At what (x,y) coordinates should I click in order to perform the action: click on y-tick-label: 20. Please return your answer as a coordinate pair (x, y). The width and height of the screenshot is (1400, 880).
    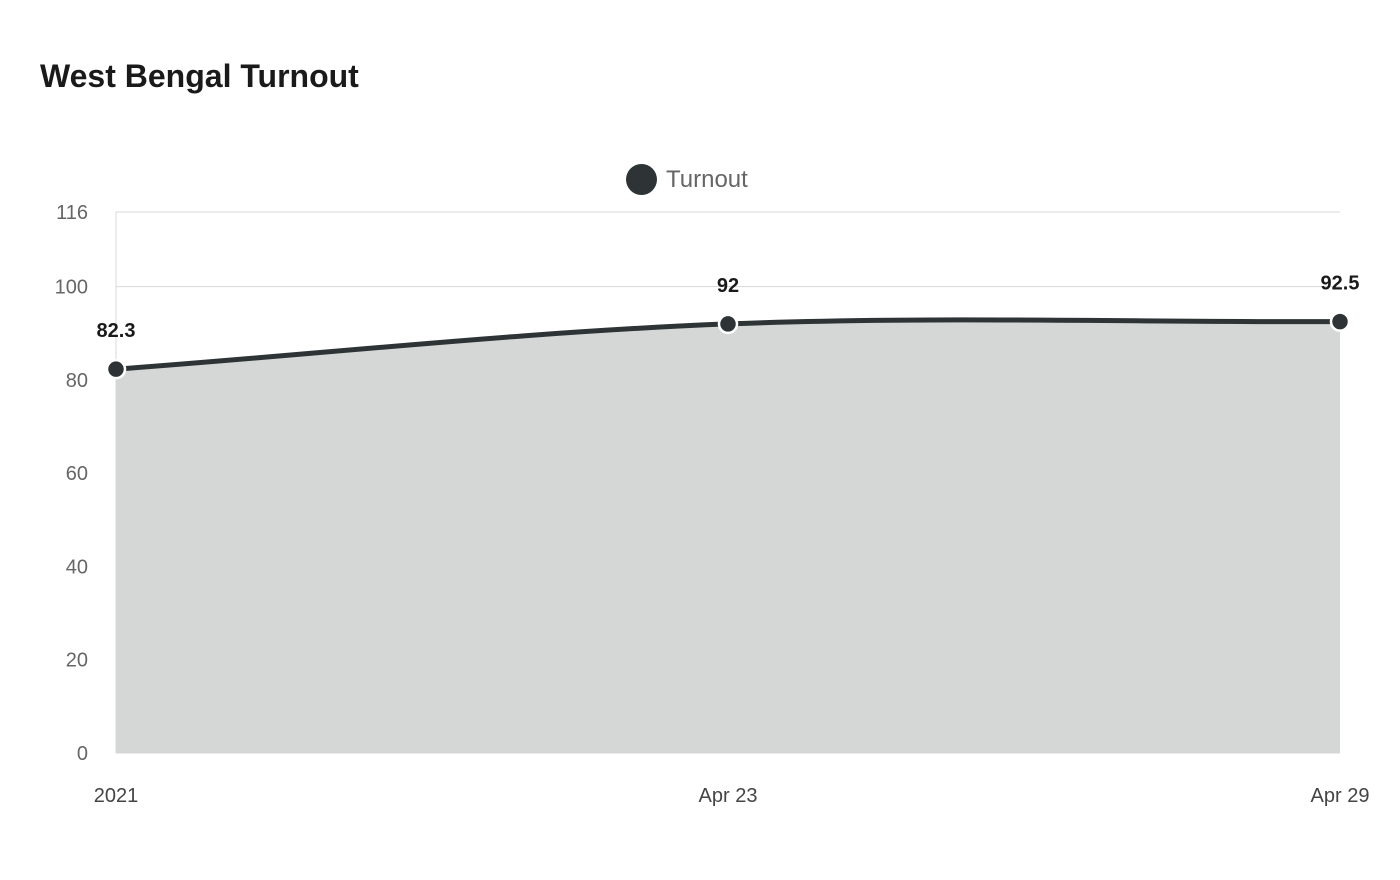
    Looking at the image, I should click on (77, 661).